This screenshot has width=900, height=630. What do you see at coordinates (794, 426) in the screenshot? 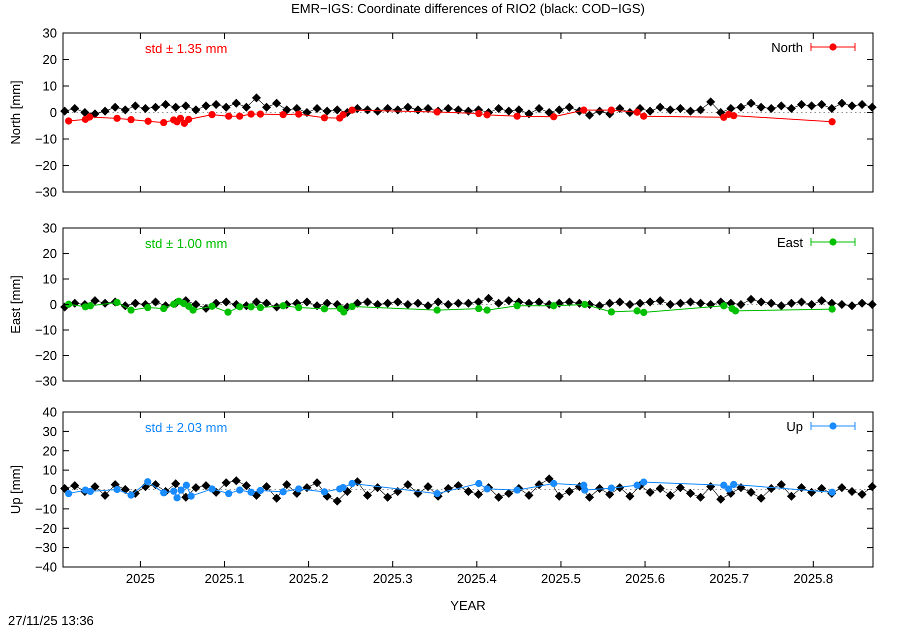
I see `legend-label: Up` at bounding box center [794, 426].